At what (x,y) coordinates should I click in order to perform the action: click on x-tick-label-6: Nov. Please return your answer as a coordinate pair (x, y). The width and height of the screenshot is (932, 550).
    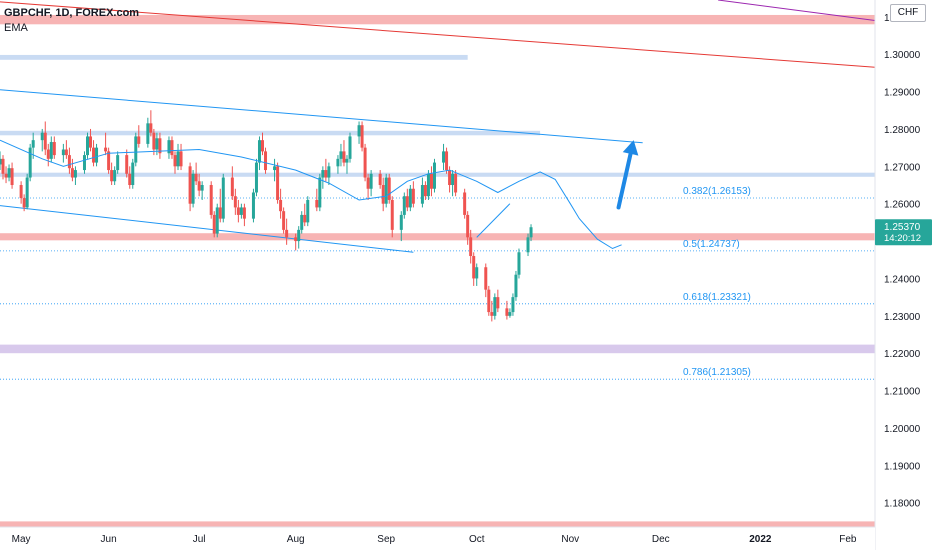
    Looking at the image, I should click on (570, 539).